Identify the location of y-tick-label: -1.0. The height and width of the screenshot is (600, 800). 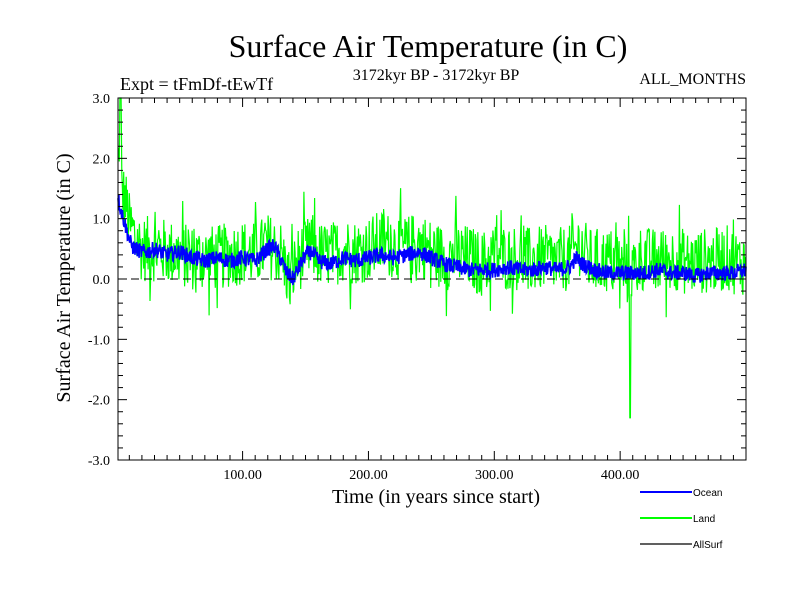
(99, 340).